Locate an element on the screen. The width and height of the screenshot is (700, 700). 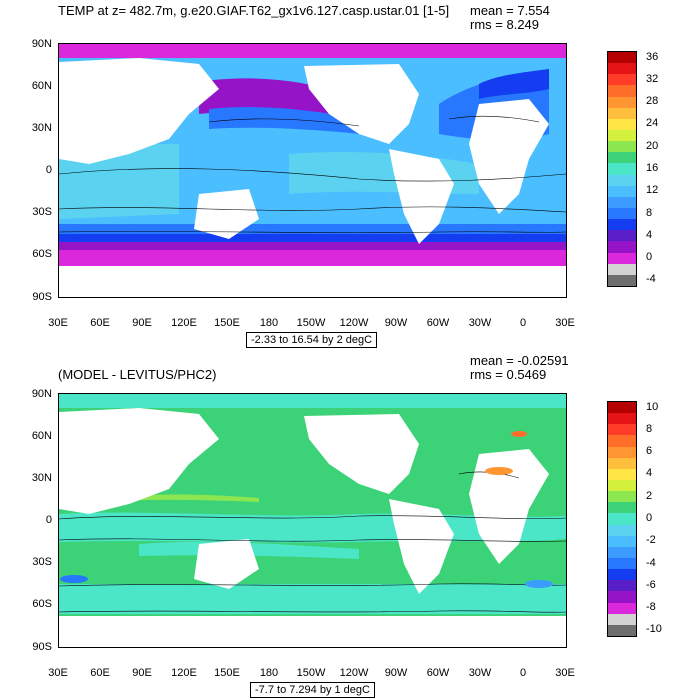
top-north-pacific-blue is located at coordinates (284, 120).